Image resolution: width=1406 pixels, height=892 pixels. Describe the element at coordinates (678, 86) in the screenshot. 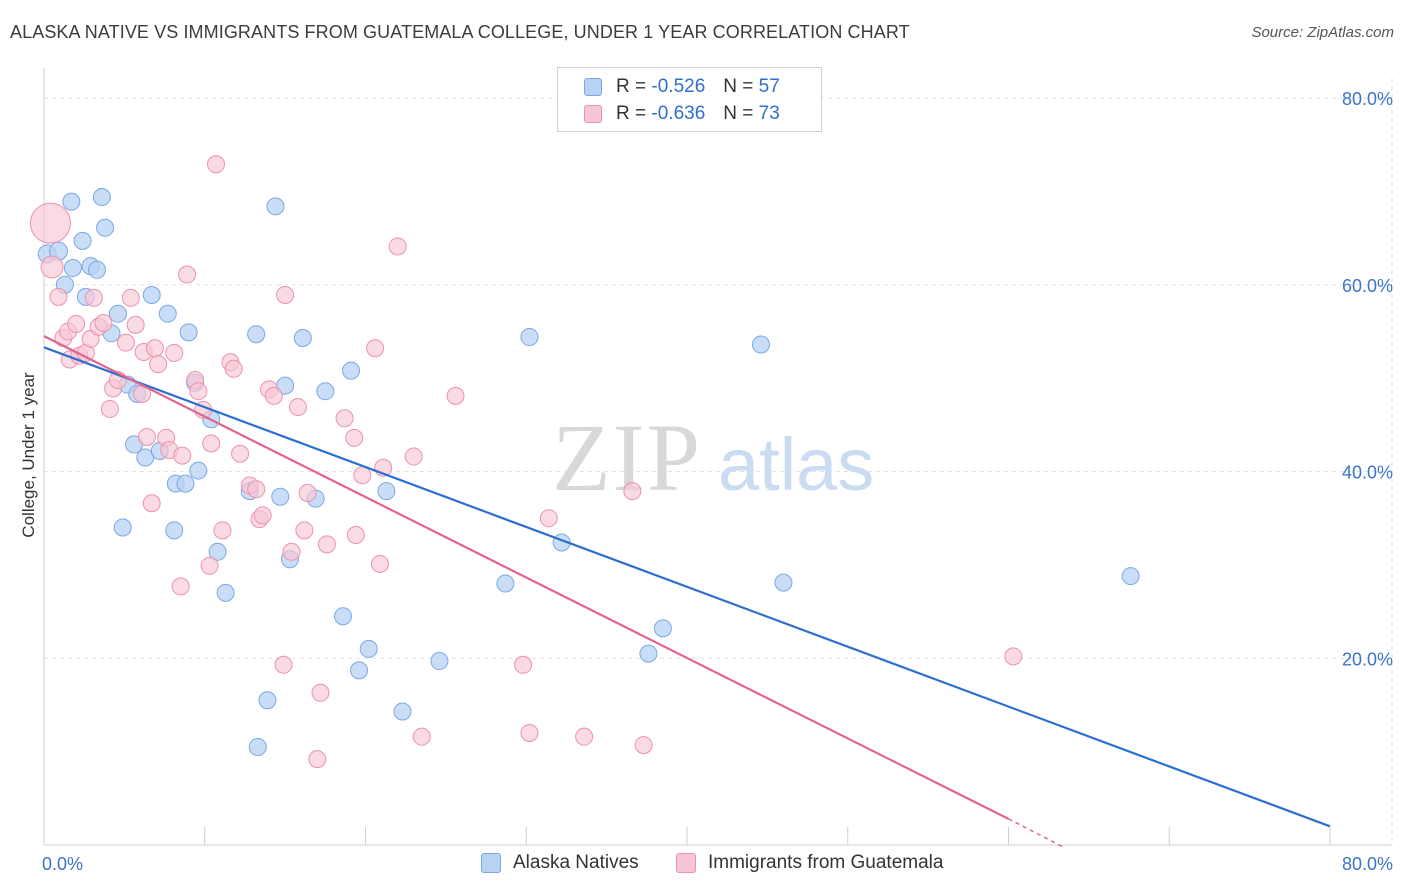

I see `legend-r-value-alaska: -0.526` at that location.